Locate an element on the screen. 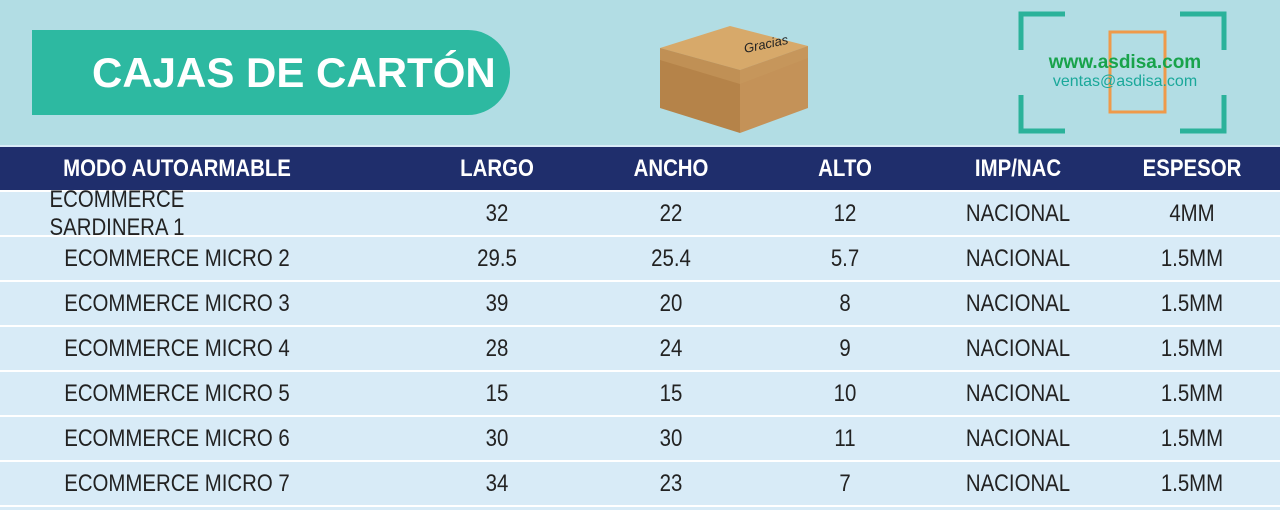 This screenshot has width=1280, height=510. table-cell: ECOMMERCE MICRO 4 is located at coordinates (177, 348).